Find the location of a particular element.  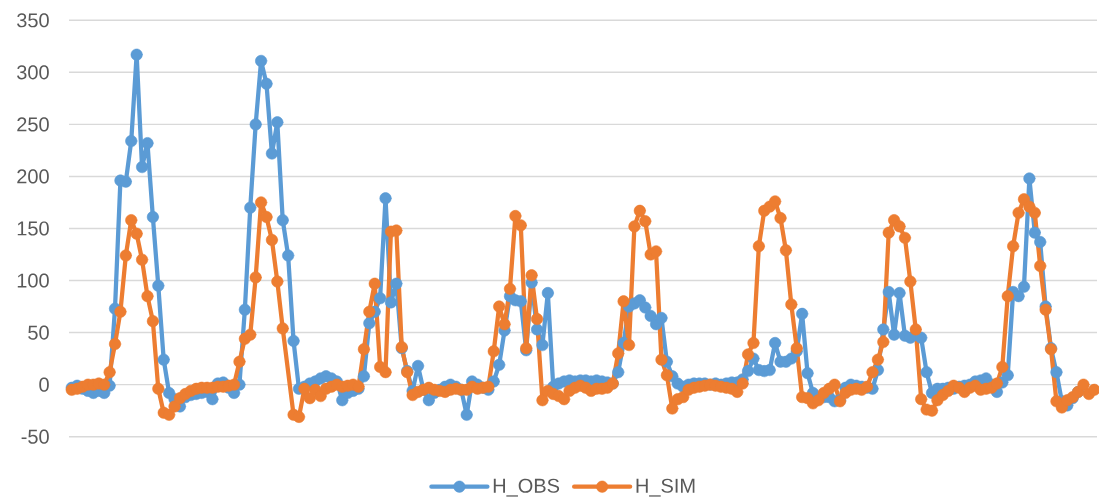

y-tick-label: 350 is located at coordinates (33, 20).